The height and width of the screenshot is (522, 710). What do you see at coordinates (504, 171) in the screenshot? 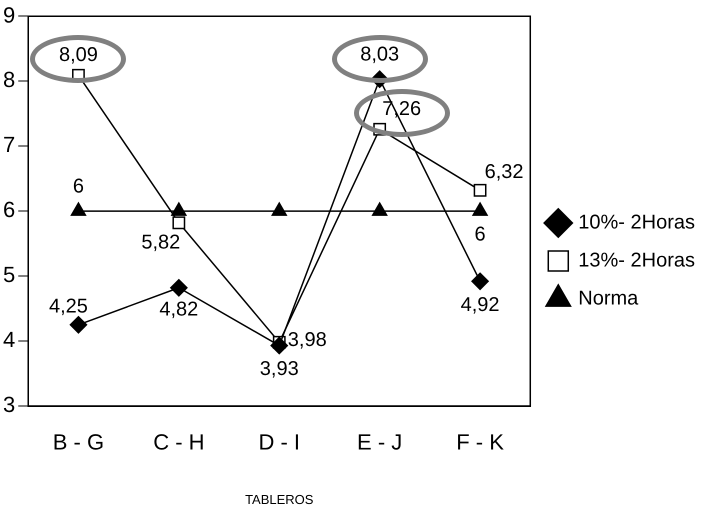
I see `data-label: 6,32` at bounding box center [504, 171].